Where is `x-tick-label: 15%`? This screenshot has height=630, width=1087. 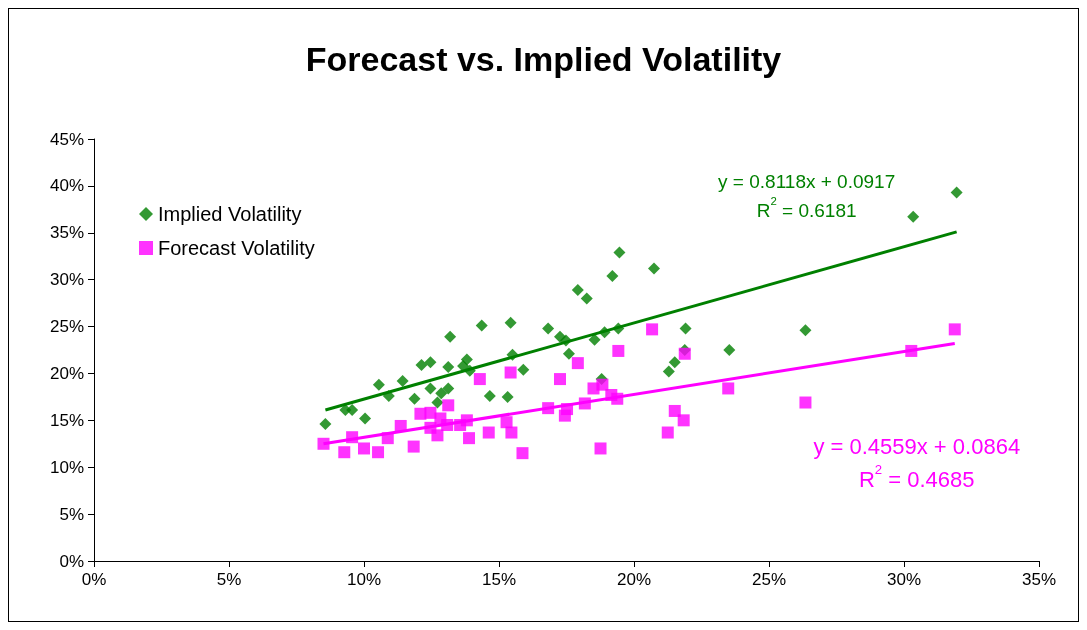
x-tick-label: 15% is located at coordinates (499, 579).